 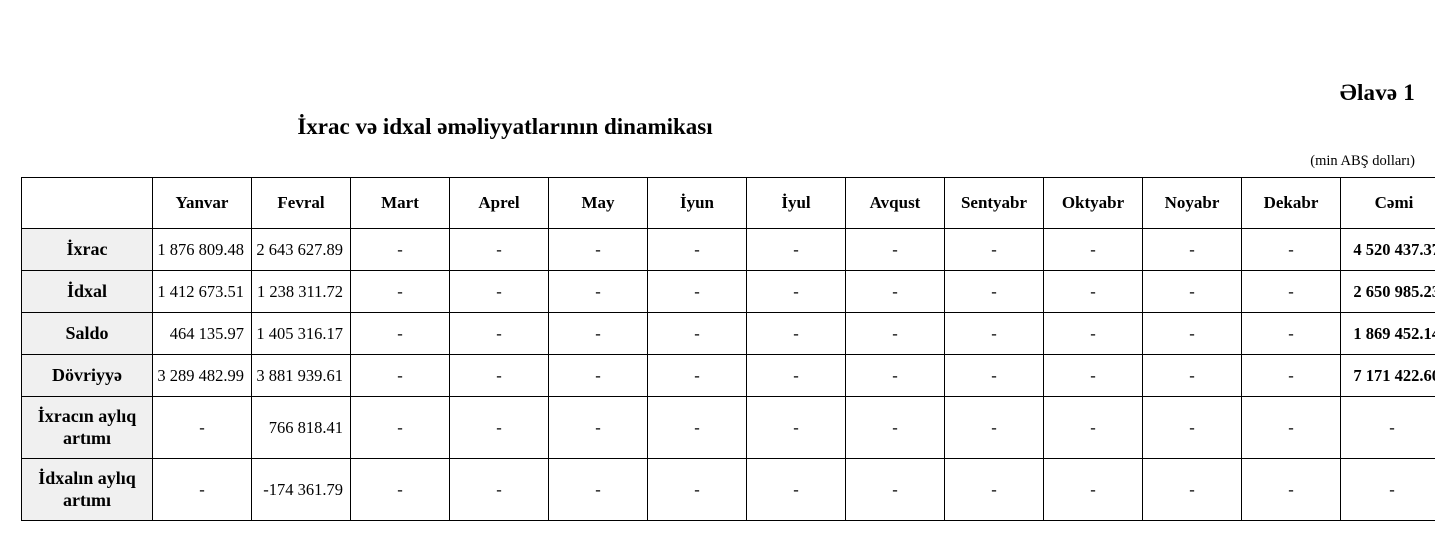 I want to click on cell-ixrac-yanvar: 1 876 809.48, so click(x=202, y=249).